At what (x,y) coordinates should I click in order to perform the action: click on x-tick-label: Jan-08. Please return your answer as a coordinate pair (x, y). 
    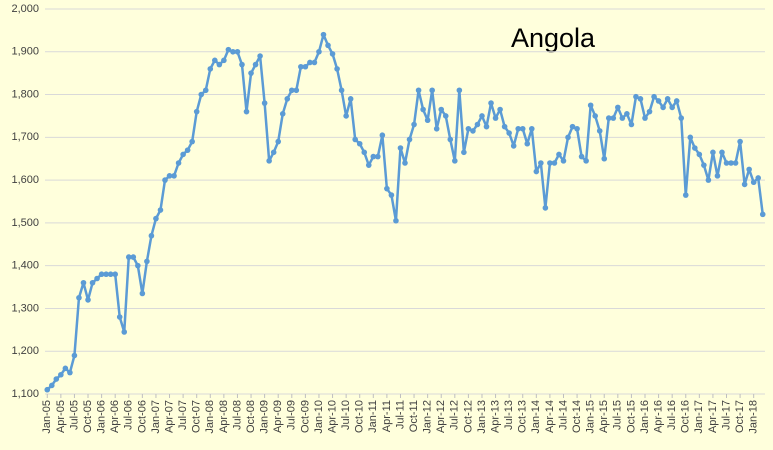
    Looking at the image, I should click on (210, 417).